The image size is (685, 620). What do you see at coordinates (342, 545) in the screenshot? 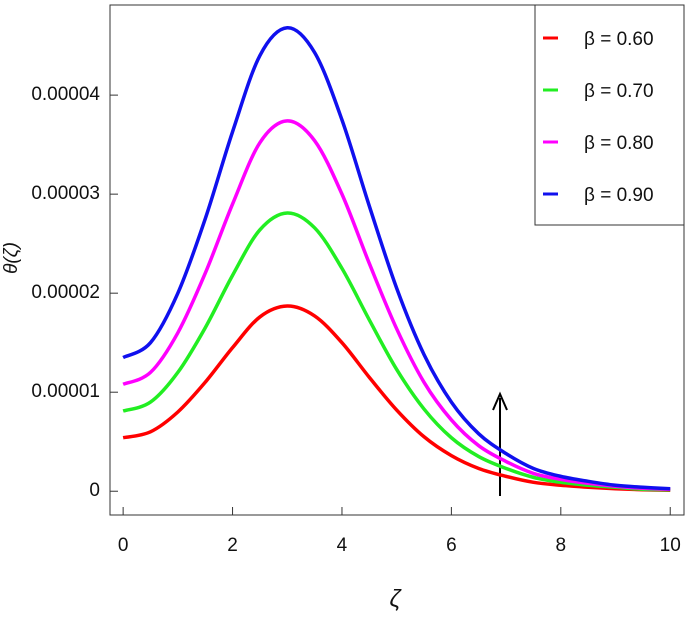
I see `x-tick-label: 4` at bounding box center [342, 545].